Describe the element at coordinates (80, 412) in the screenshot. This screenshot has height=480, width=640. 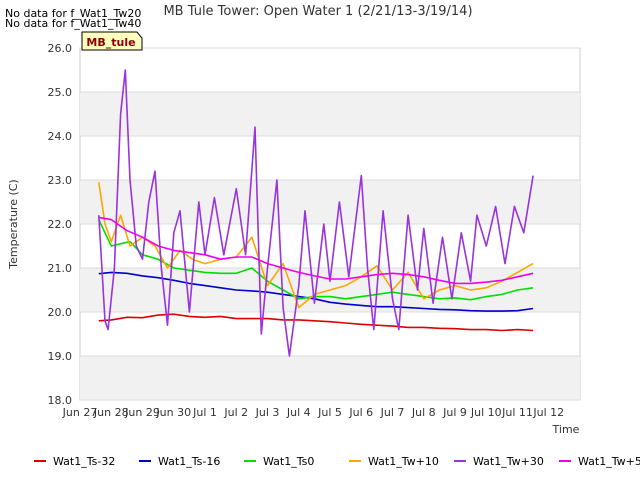
I see `x-tick-label: Jun 27` at that location.